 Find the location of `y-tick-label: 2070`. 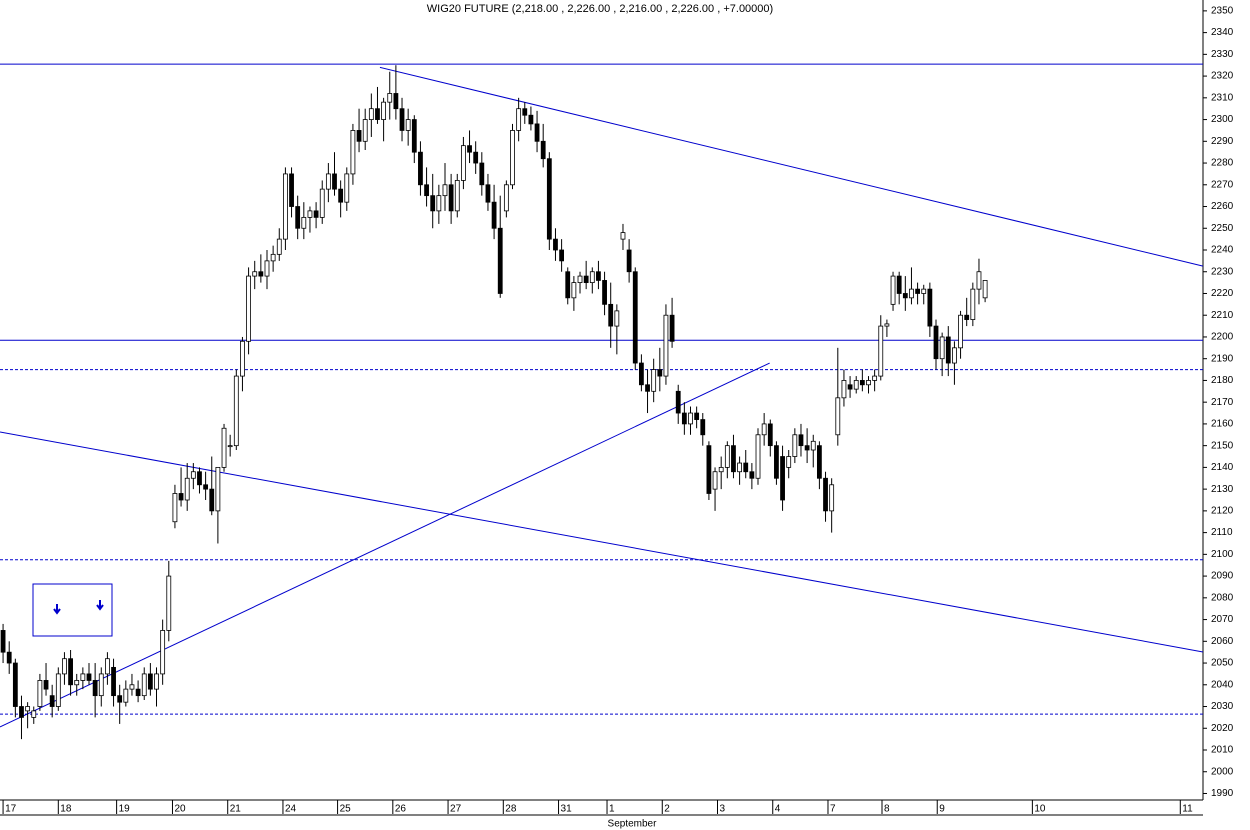

y-tick-label: 2070 is located at coordinates (1222, 619).